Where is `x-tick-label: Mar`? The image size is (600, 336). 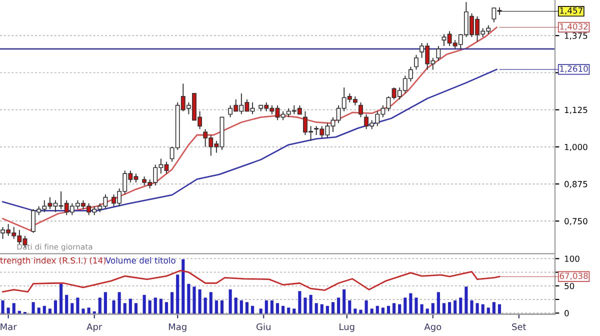 x-tick-label: Mar is located at coordinates (8, 326).